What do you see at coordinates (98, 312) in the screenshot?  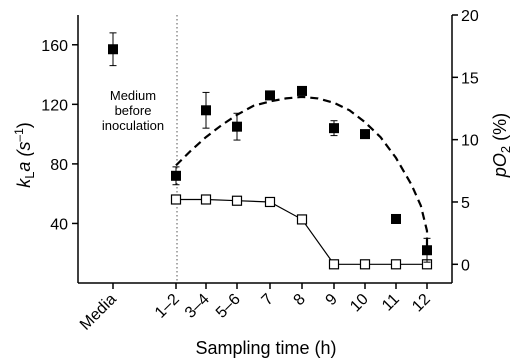 I see `x-tick-label: Media` at bounding box center [98, 312].